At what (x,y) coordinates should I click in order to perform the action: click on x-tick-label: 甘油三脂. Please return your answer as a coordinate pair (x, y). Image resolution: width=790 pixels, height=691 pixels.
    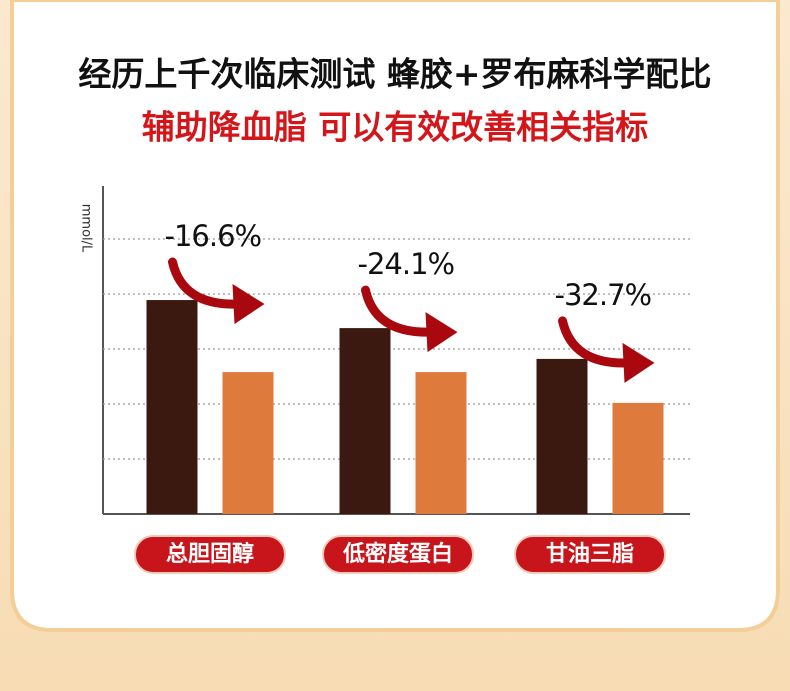
    Looking at the image, I should click on (590, 554).